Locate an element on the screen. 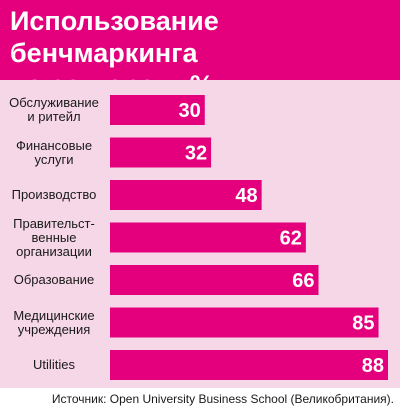 The width and height of the screenshot is (400, 414). bar-value-label-6: 88 is located at coordinates (373, 366).